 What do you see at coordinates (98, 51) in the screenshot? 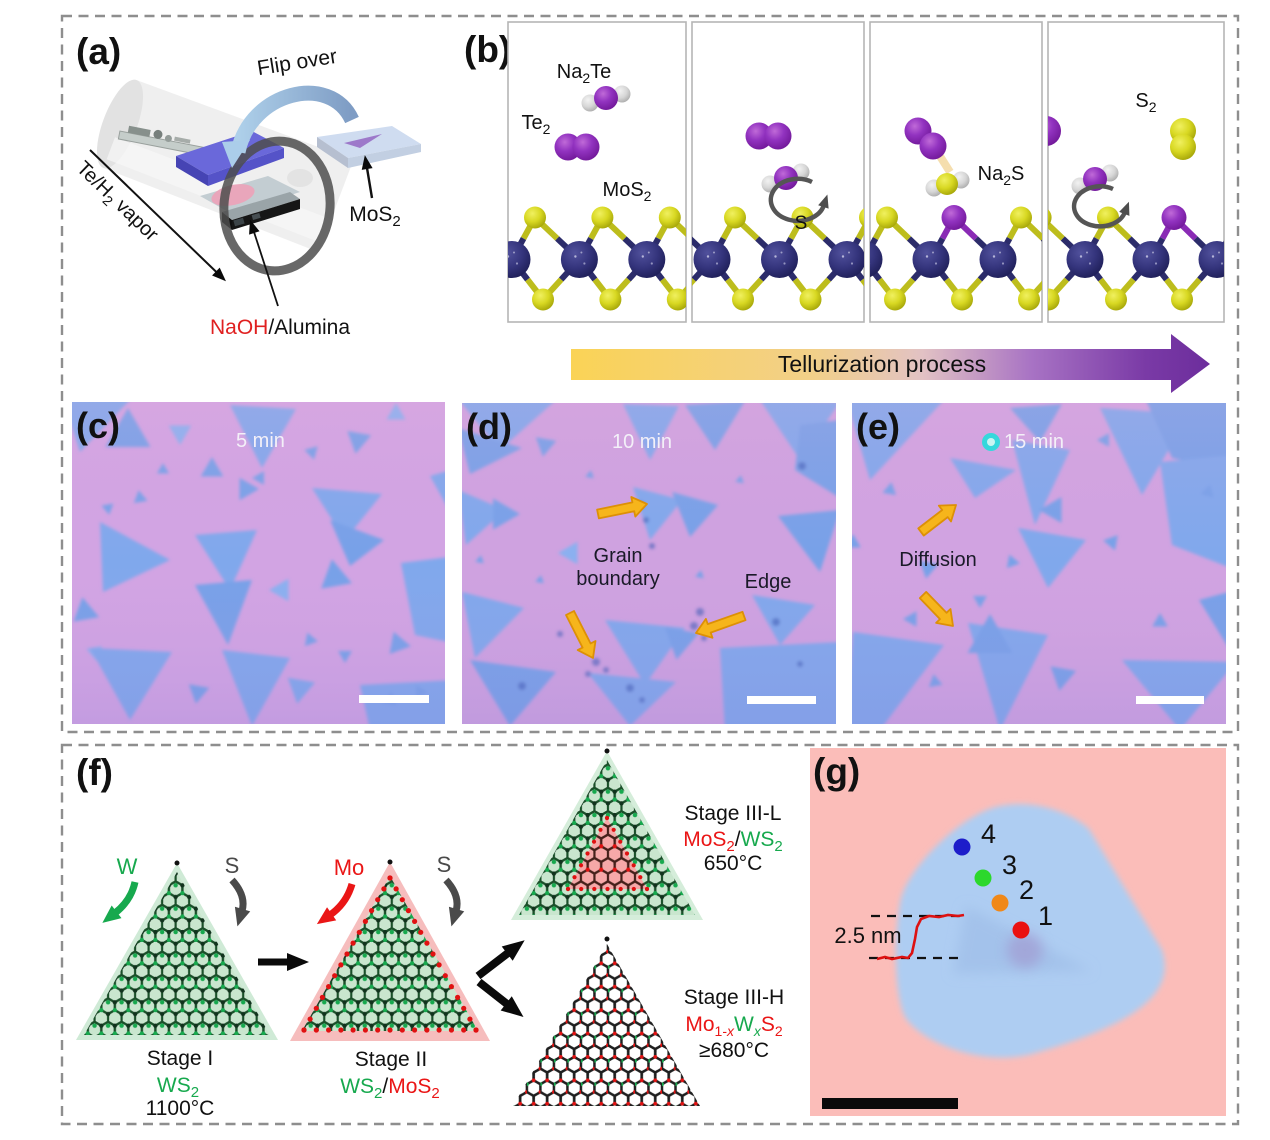
I see `svg-text: (a)` at bounding box center [98, 51].